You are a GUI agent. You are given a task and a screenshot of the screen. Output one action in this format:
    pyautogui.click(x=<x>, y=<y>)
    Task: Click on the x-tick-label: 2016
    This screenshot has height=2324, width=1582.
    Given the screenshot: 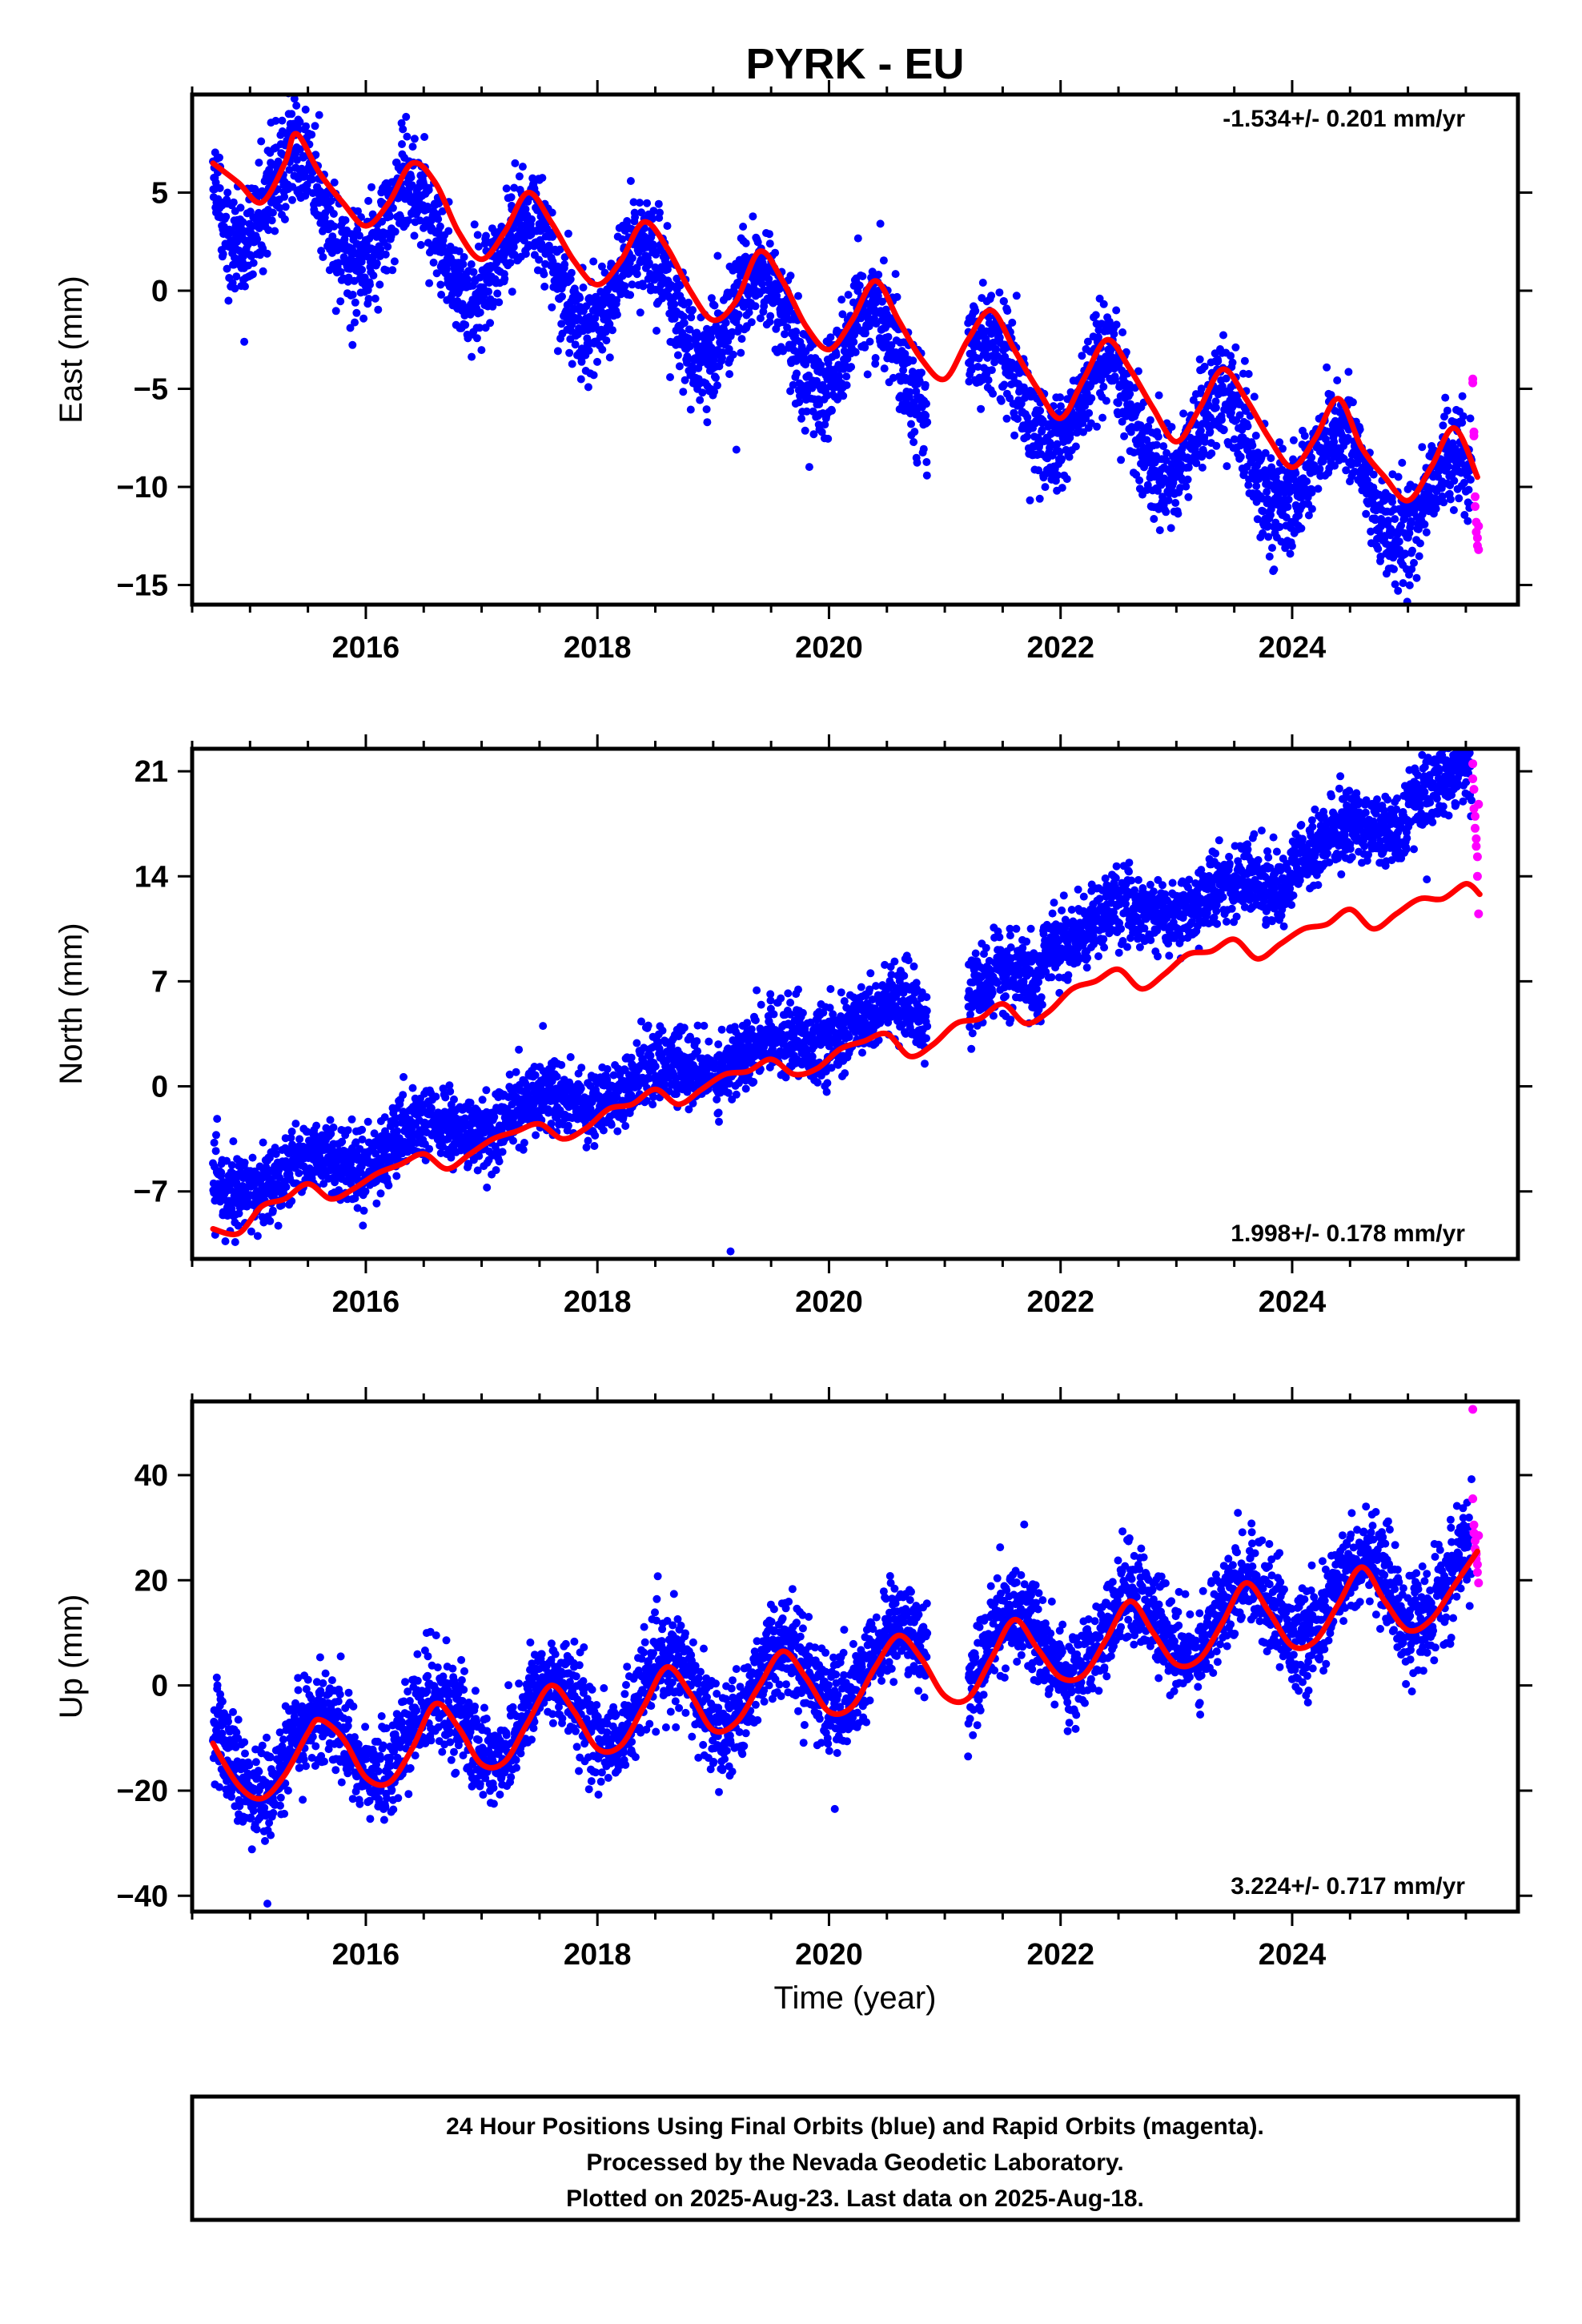 What is the action you would take?
    pyautogui.click(x=366, y=648)
    